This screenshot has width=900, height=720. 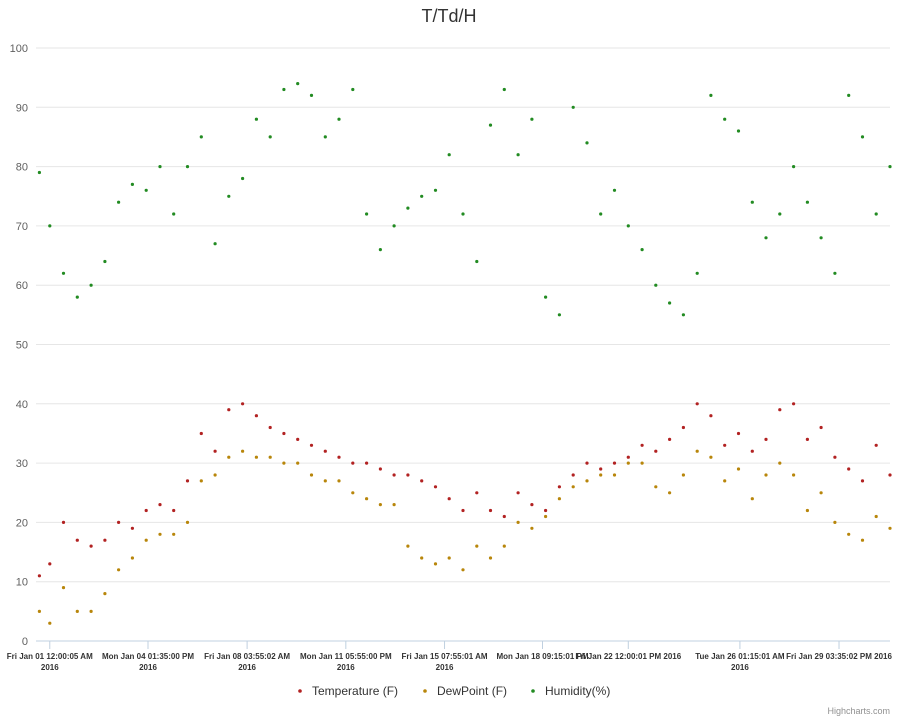 What do you see at coordinates (19, 49) in the screenshot?
I see `y-tick-label: 100` at bounding box center [19, 49].